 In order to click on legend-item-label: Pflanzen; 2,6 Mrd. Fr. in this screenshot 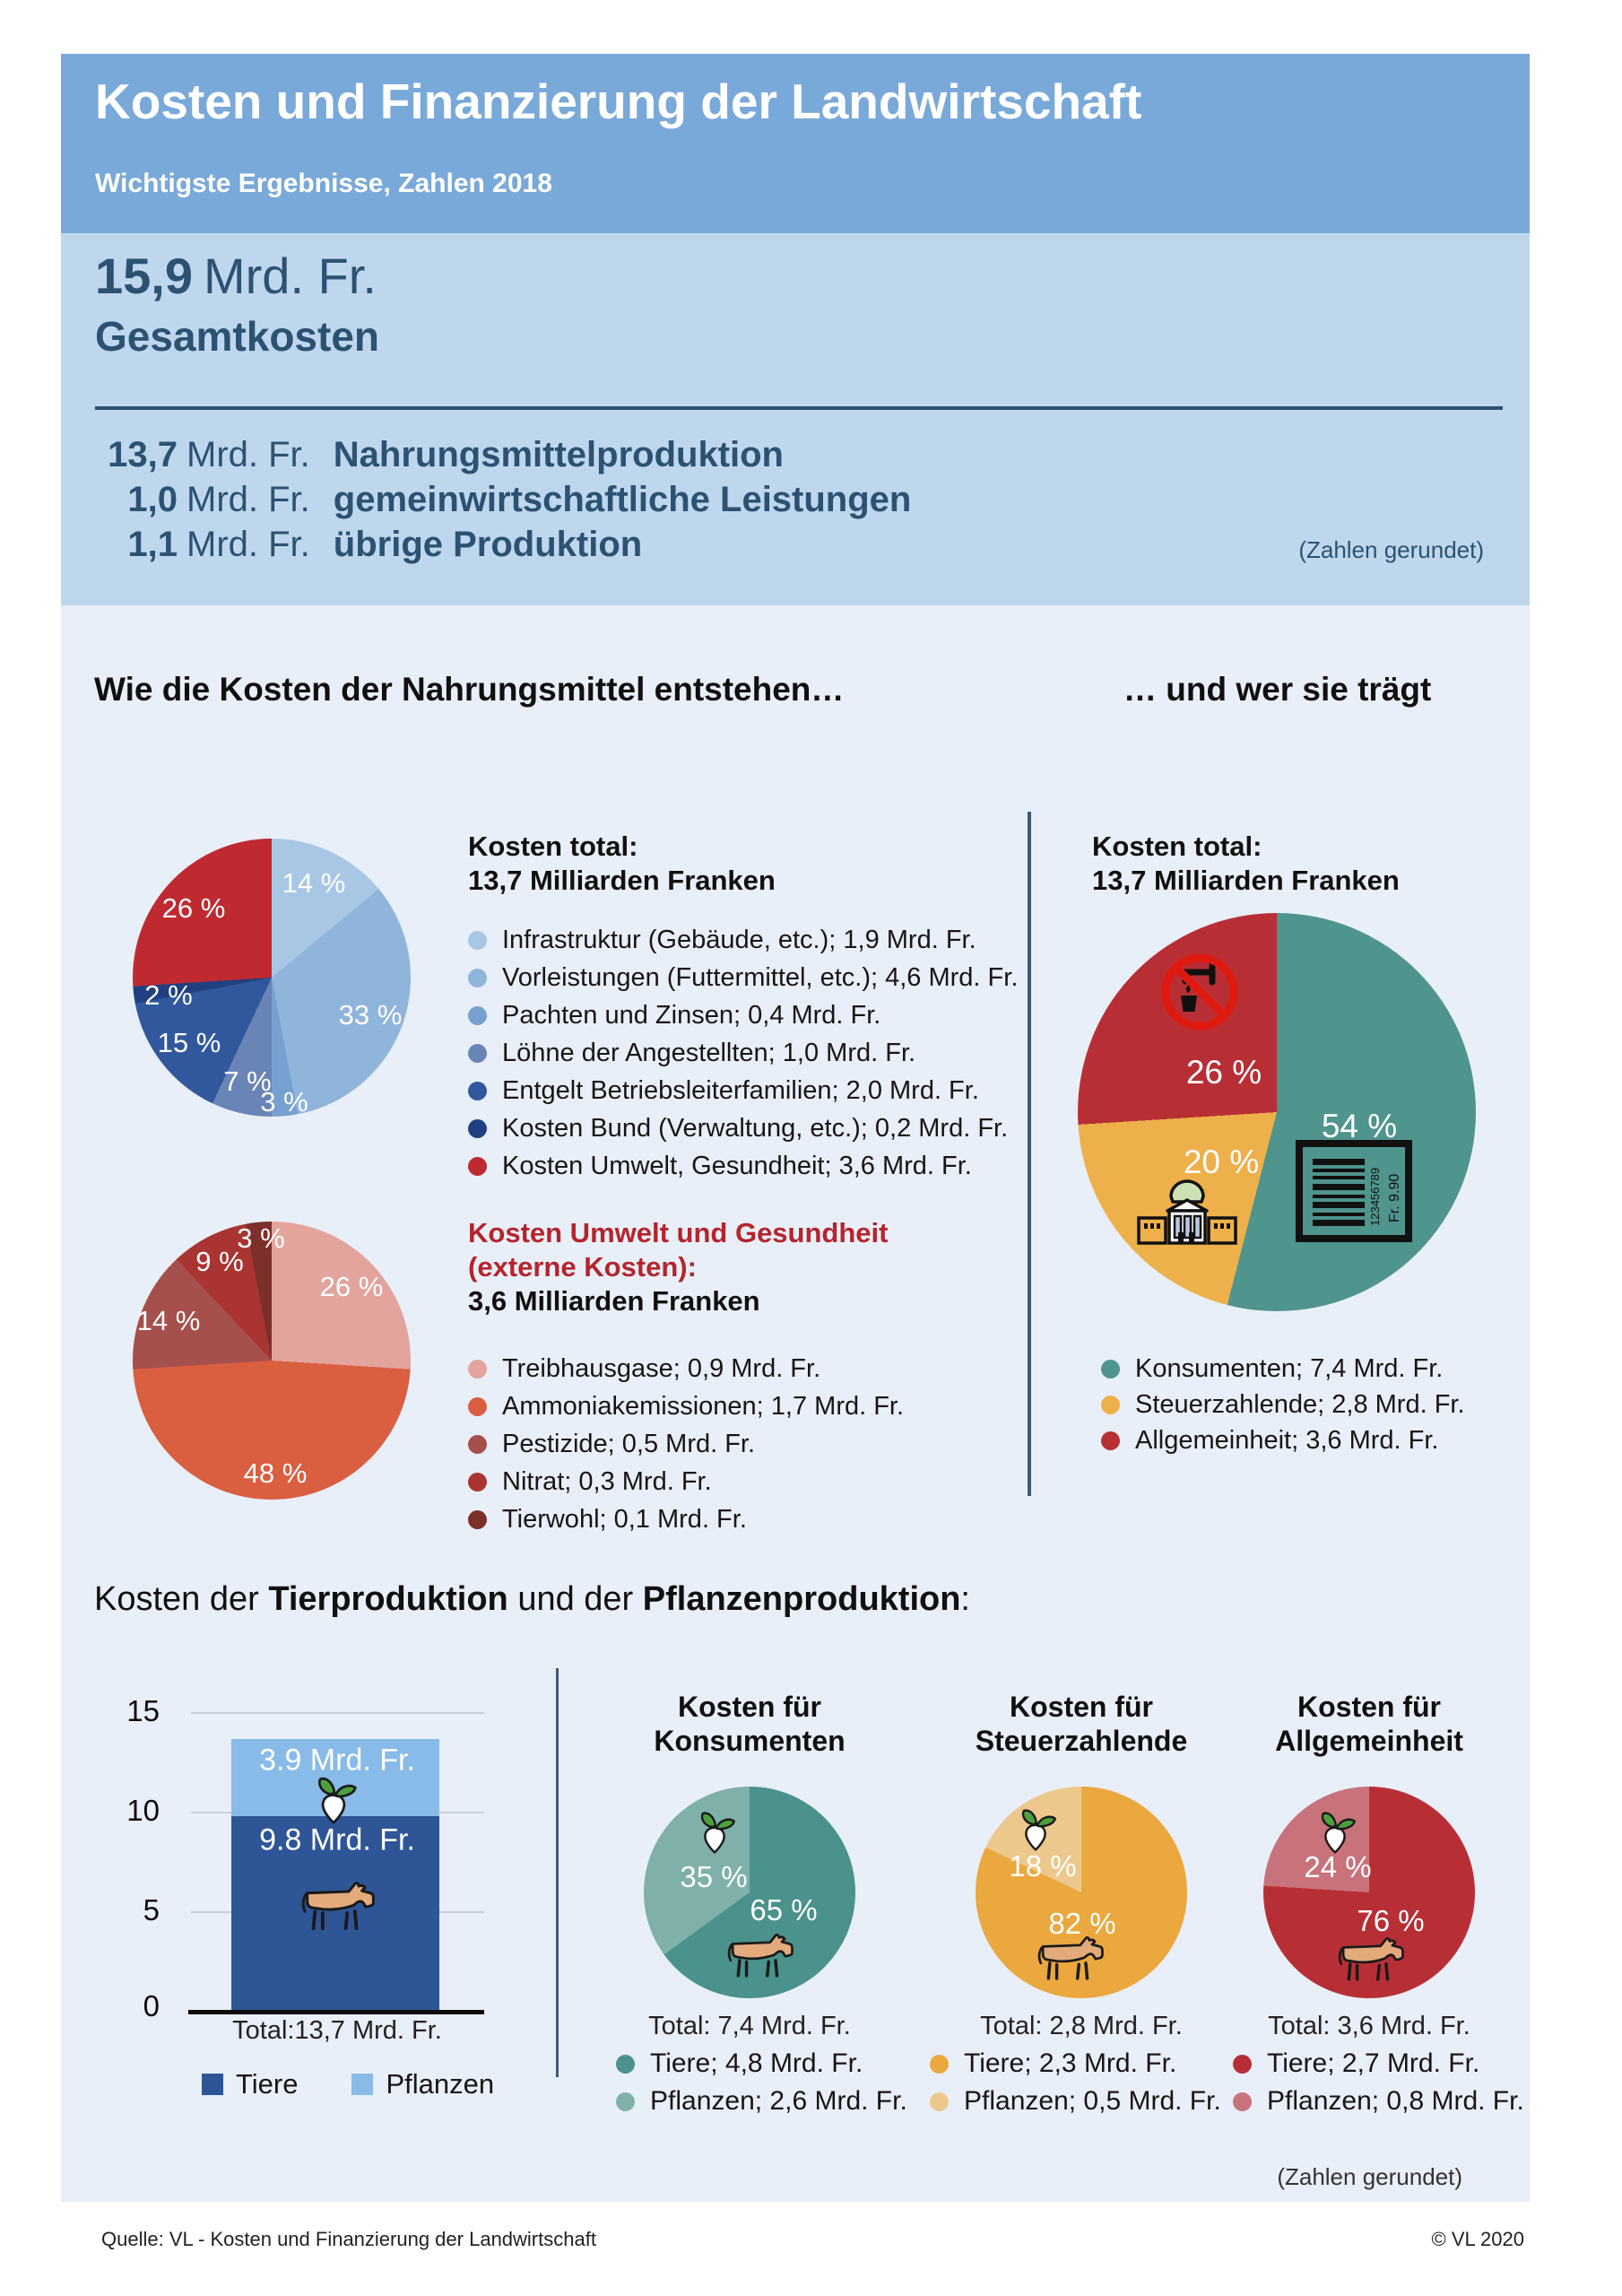, I will do `click(778, 2101)`.